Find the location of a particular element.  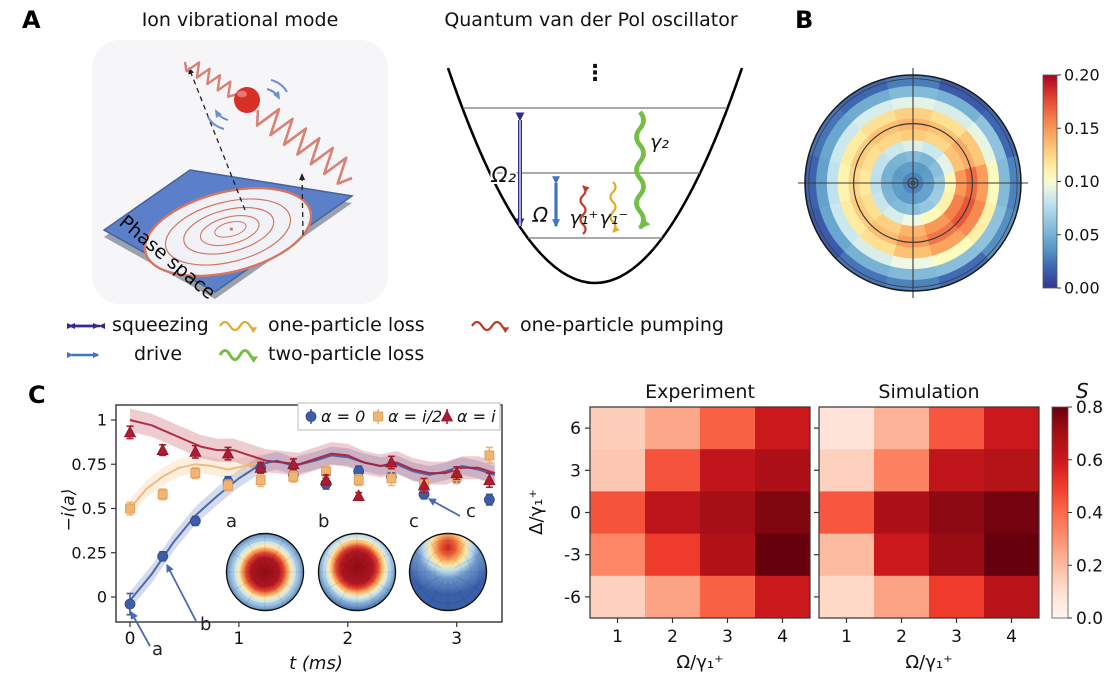

x-tick-label: 3 is located at coordinates (456, 639).